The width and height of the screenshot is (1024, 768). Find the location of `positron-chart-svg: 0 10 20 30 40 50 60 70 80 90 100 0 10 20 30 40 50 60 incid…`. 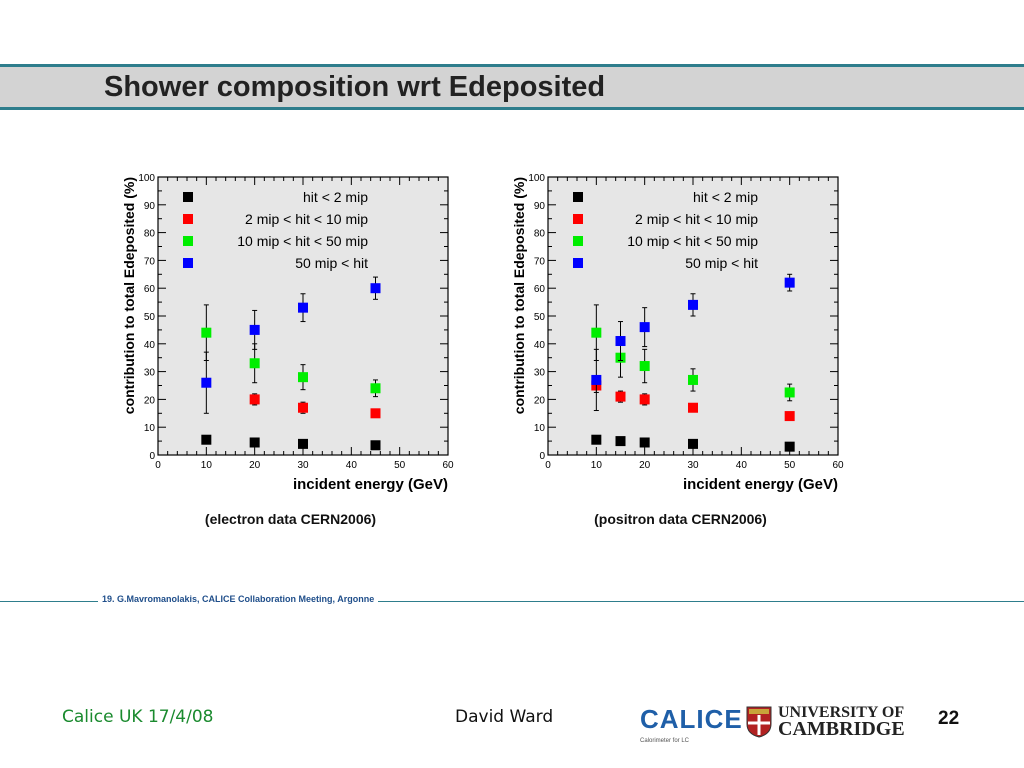

positron-chart-svg: 0 10 20 30 40 50 60 70 80 90 100 0 10 20 30 40 50 60 incid… is located at coordinates (677, 333).